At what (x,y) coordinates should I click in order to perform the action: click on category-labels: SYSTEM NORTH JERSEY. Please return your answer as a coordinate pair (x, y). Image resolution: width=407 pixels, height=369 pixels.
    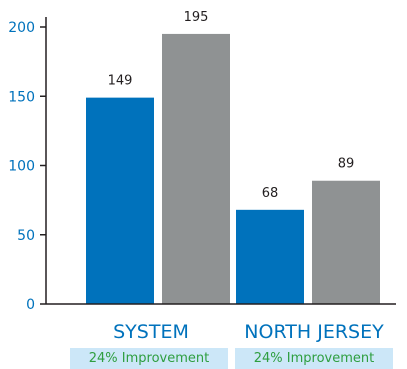
    Looking at the image, I should click on (248, 332).